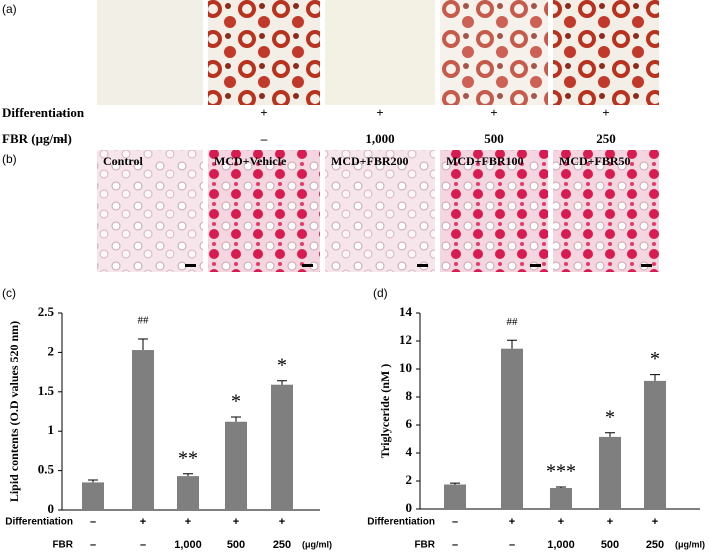 Image resolution: width=709 pixels, height=557 pixels. I want to click on y-tick-label: 4, so click(409, 451).